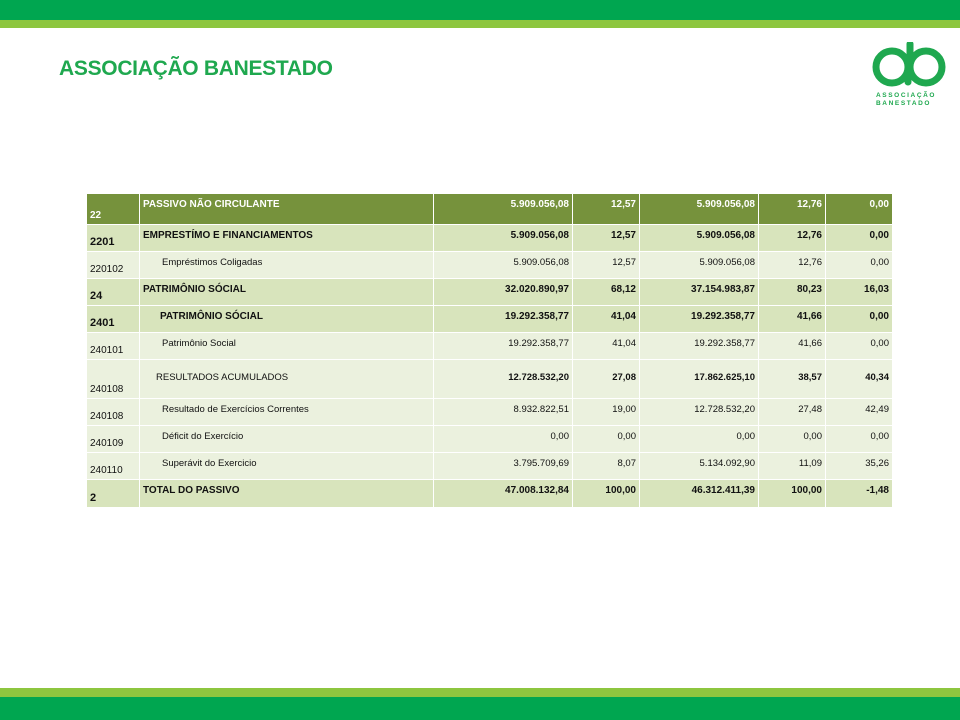 The height and width of the screenshot is (720, 960). What do you see at coordinates (909, 64) in the screenshot?
I see `ab-logo-icon` at bounding box center [909, 64].